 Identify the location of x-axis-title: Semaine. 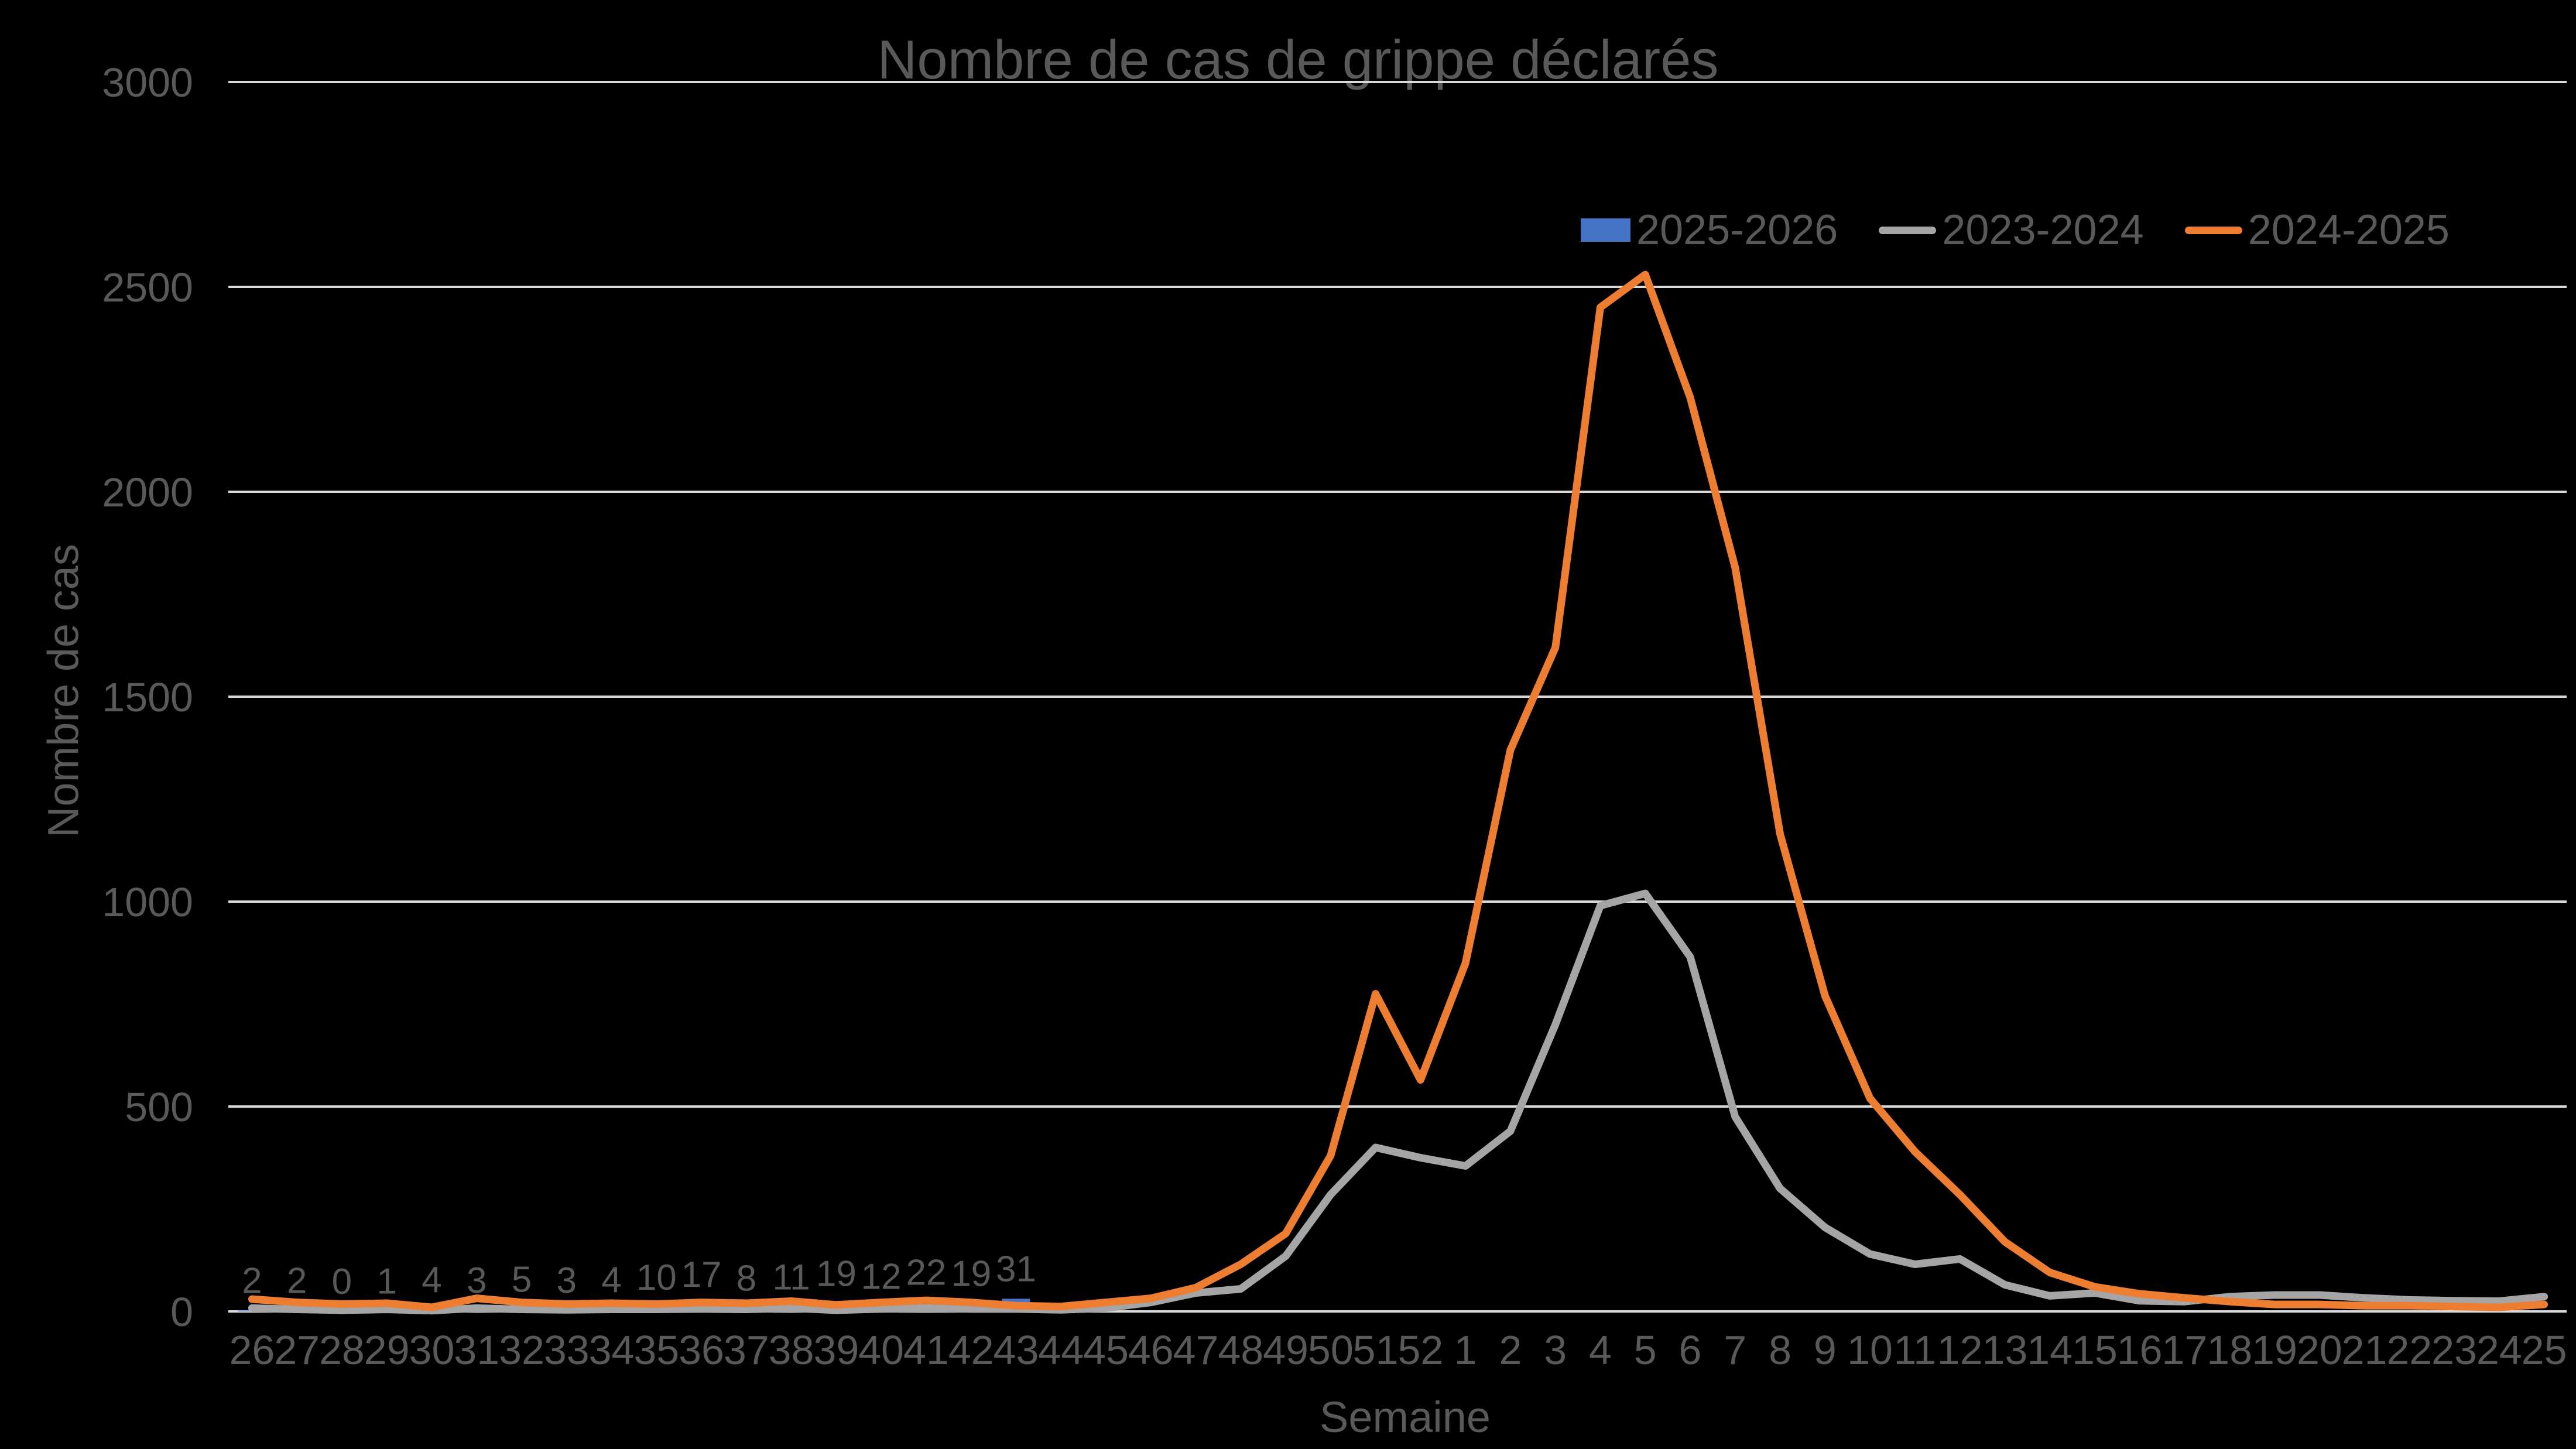
(1405, 1417).